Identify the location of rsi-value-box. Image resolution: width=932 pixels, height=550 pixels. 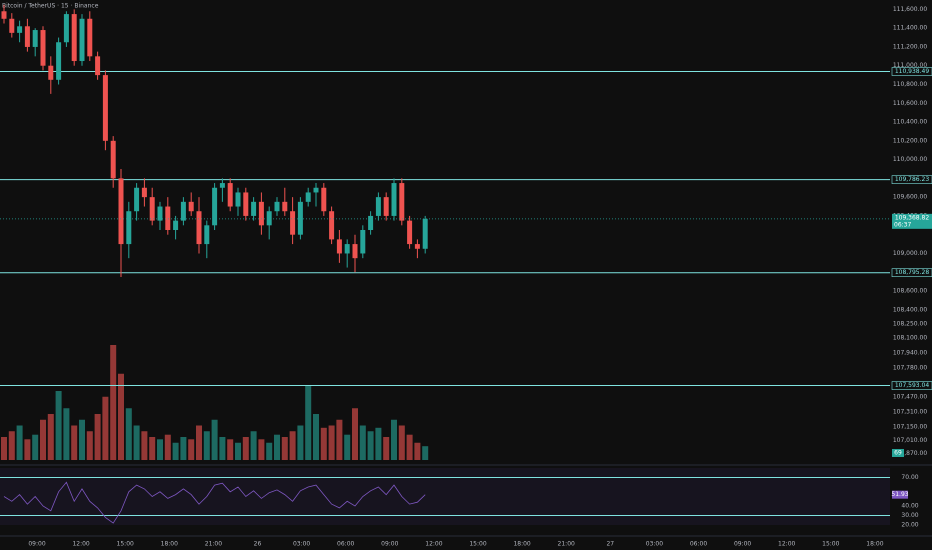
(900, 494).